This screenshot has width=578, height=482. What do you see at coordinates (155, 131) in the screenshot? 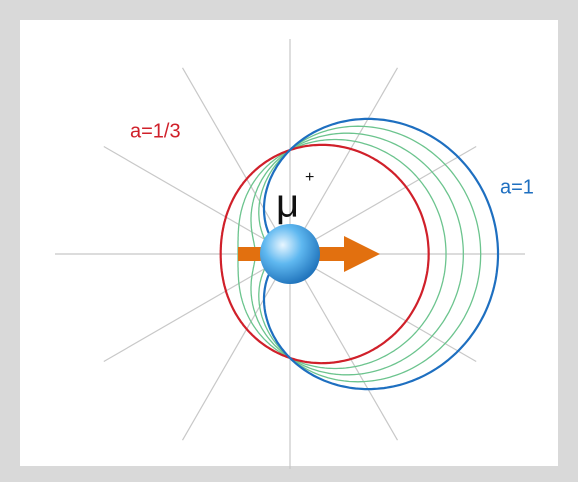
I see `label-a-third: a=1/3` at bounding box center [155, 131].